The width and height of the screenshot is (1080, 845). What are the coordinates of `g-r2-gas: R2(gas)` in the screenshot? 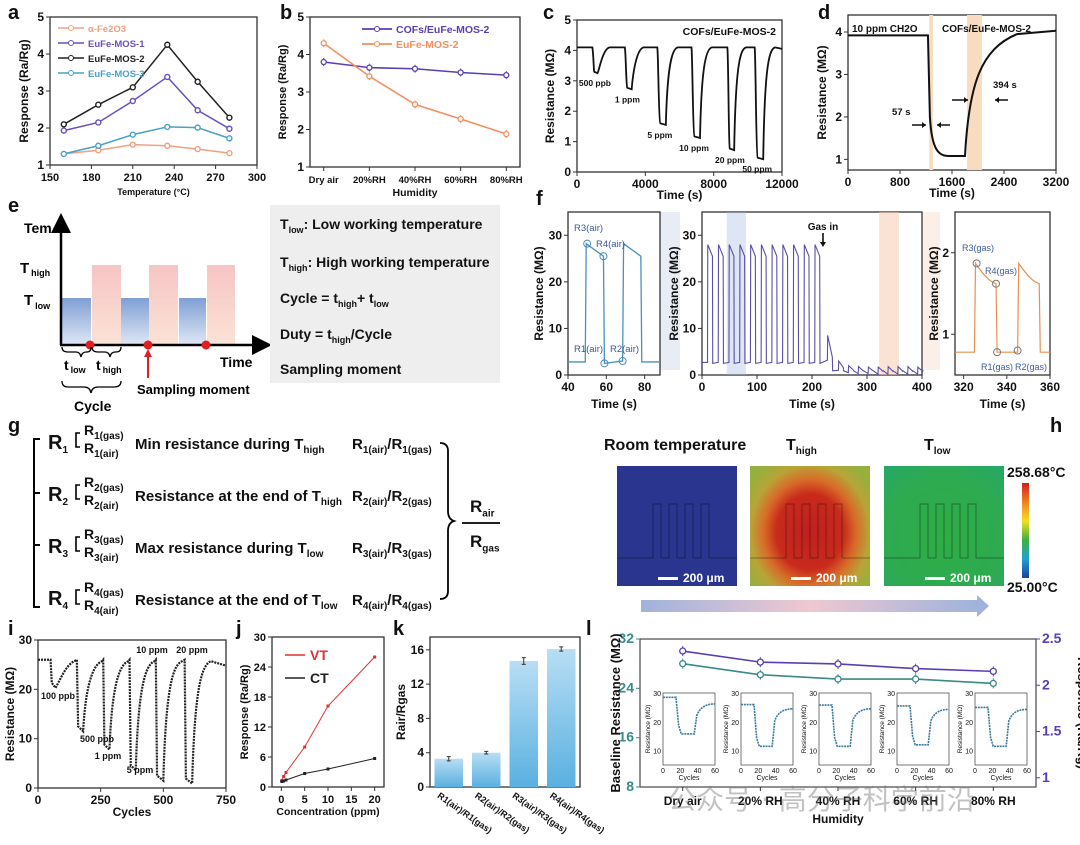 It's located at (104, 484).